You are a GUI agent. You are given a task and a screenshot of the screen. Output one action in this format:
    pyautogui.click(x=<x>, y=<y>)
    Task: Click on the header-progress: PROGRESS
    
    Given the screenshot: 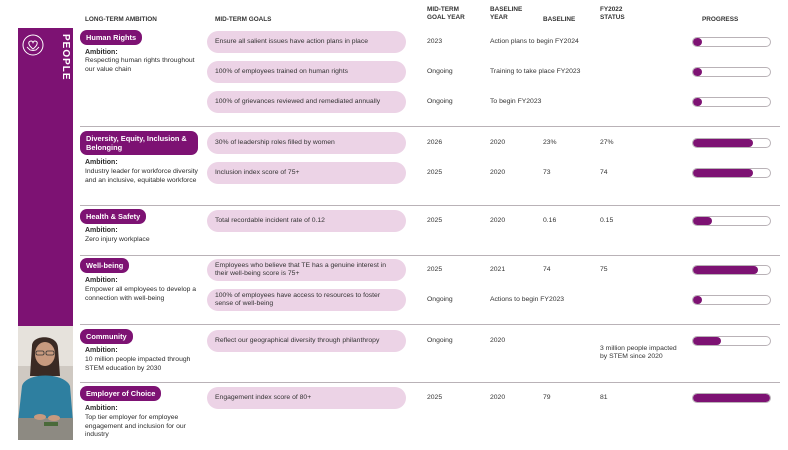 What is the action you would take?
    pyautogui.click(x=720, y=19)
    